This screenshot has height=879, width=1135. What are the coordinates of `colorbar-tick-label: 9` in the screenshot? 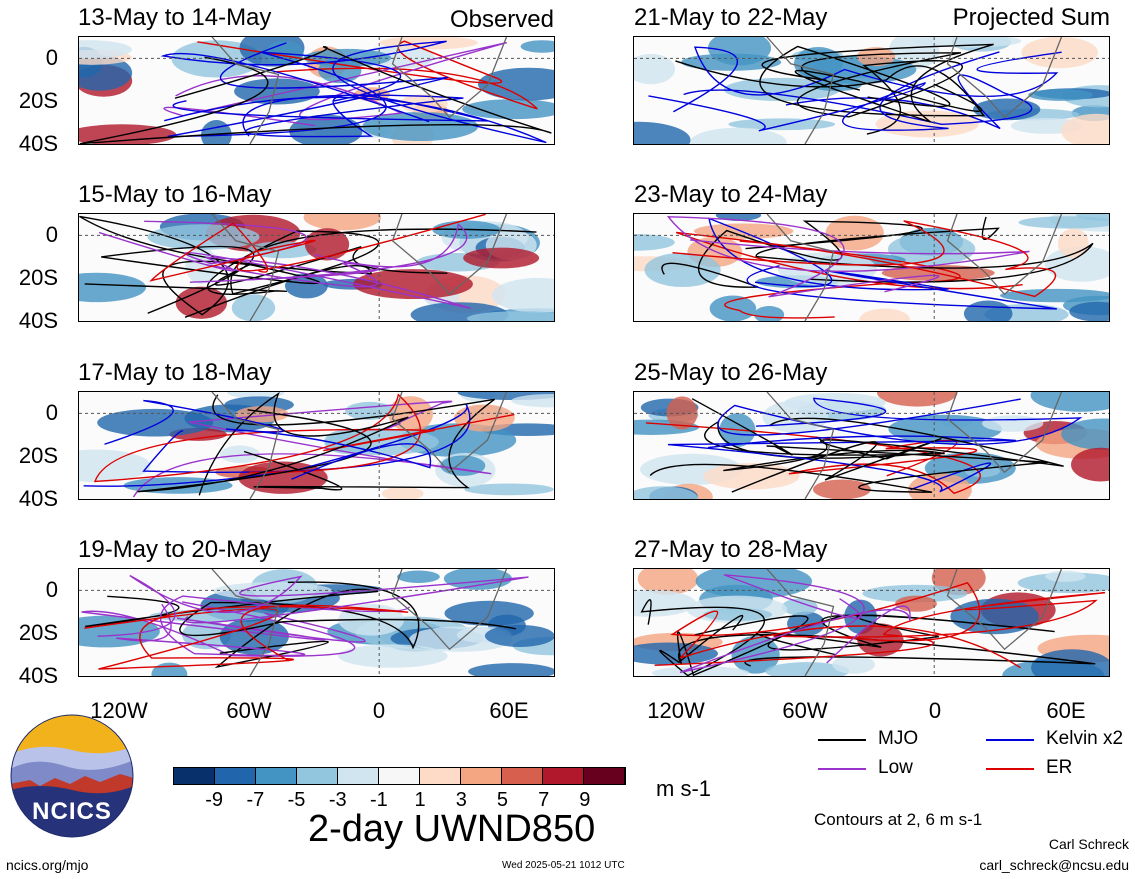 It's located at (585, 800).